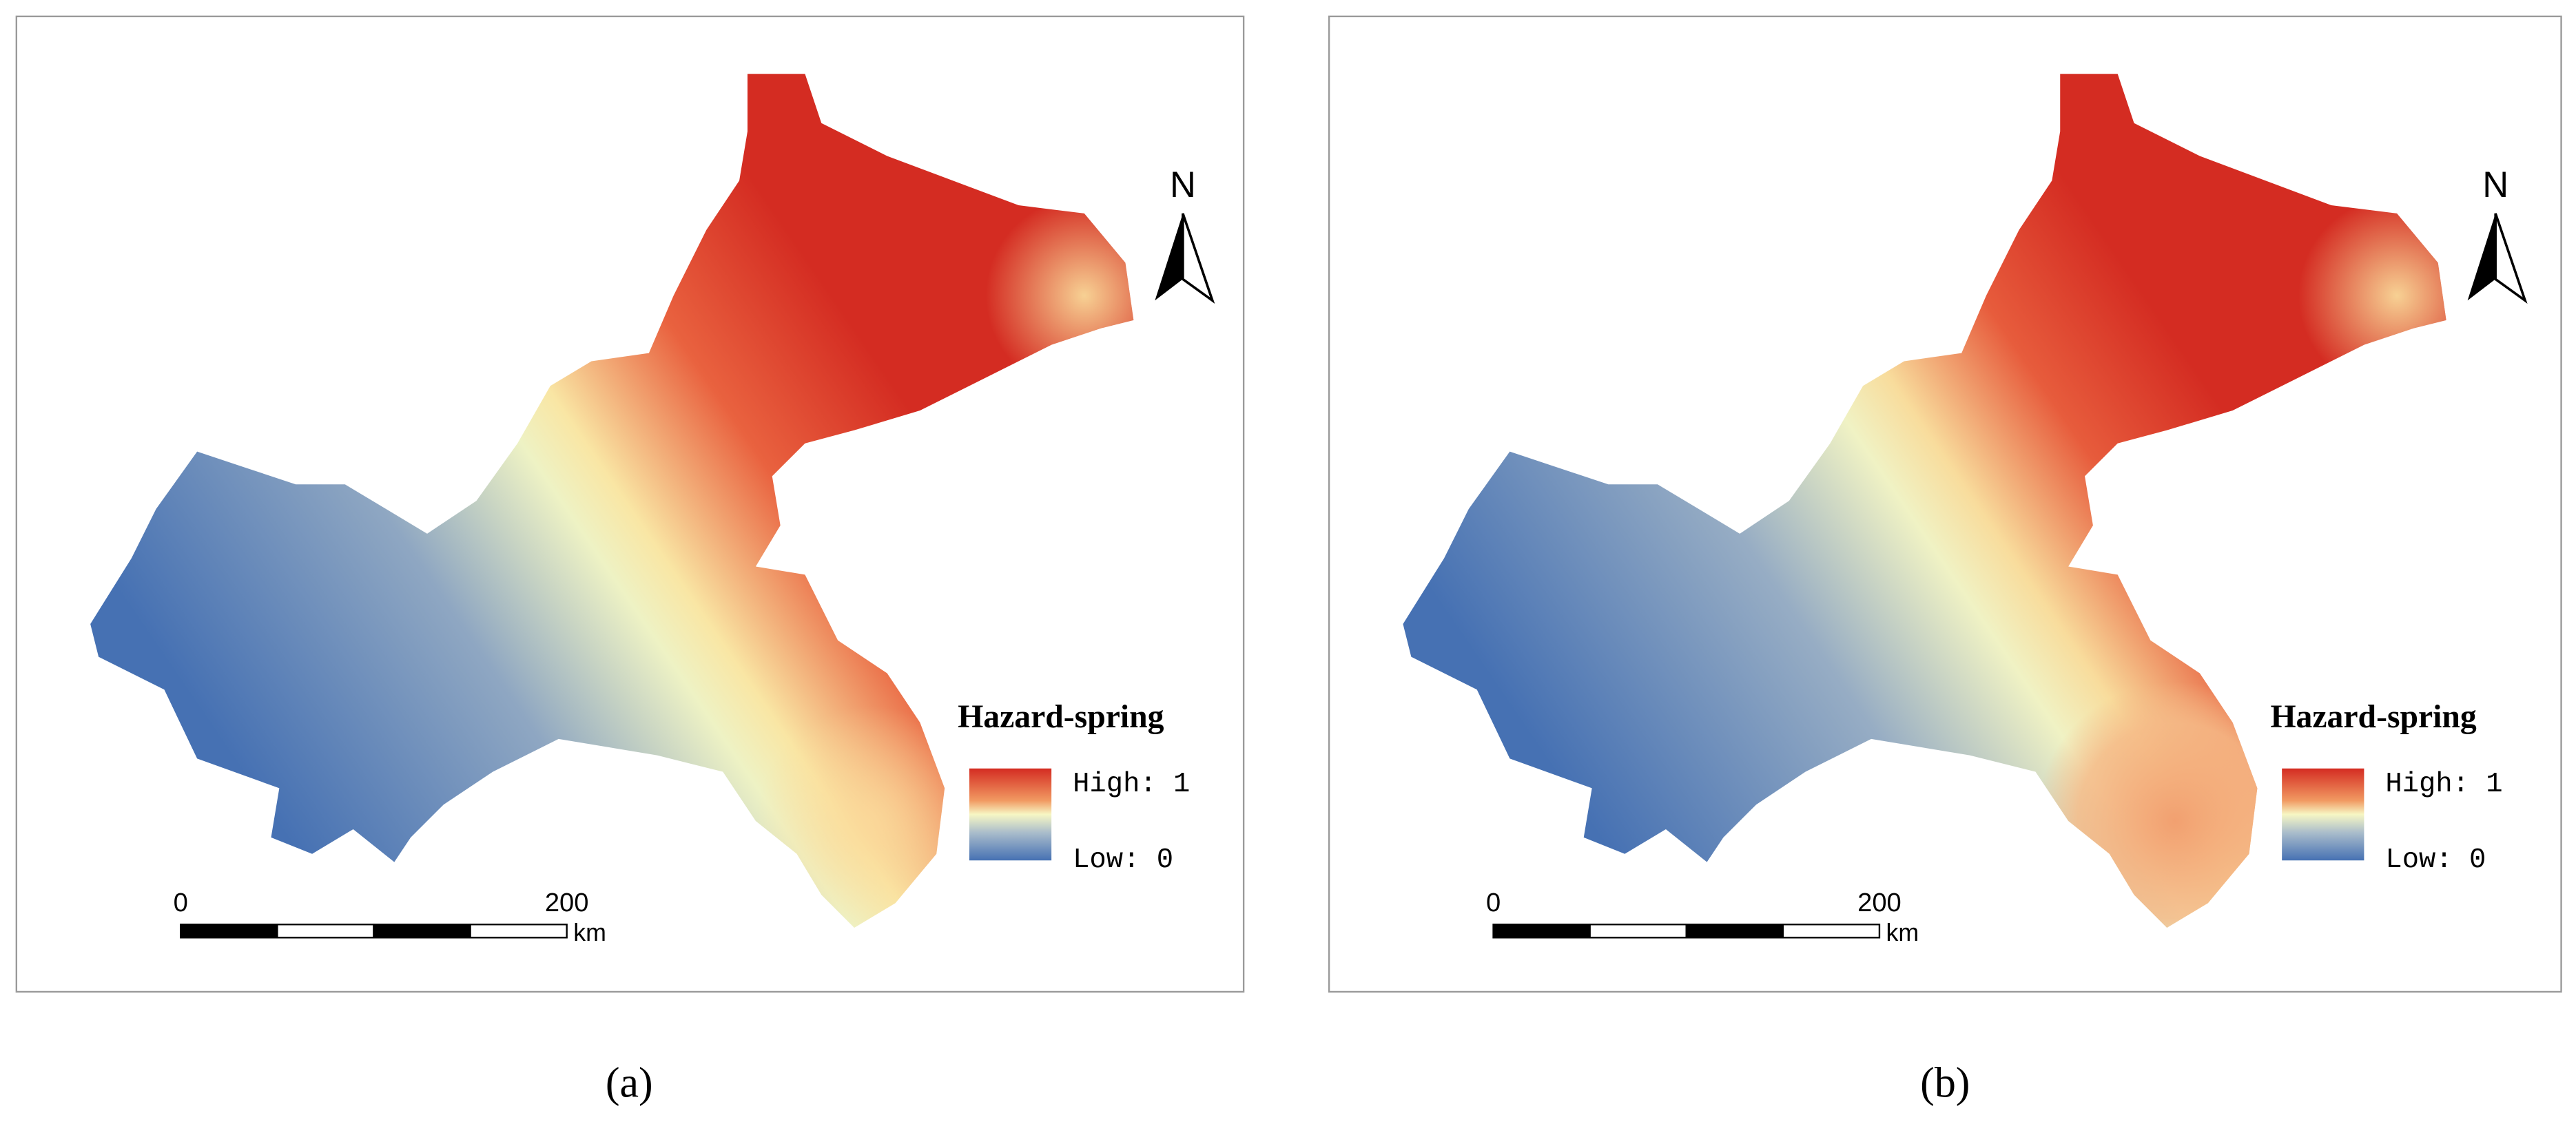 The width and height of the screenshot is (2576, 1133). What do you see at coordinates (1945, 1083) in the screenshot?
I see `panel-caption: (b)` at bounding box center [1945, 1083].